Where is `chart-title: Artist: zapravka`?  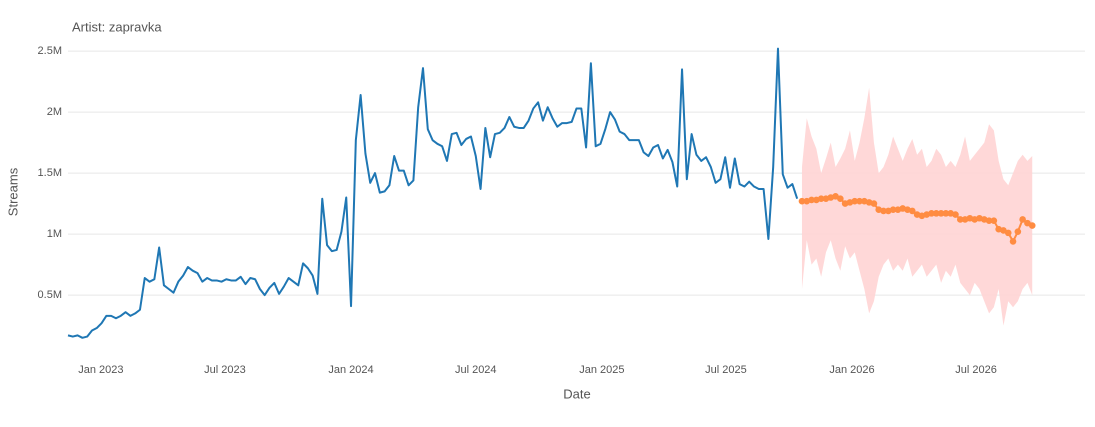
chart-title: Artist: zapravka is located at coordinates (117, 26).